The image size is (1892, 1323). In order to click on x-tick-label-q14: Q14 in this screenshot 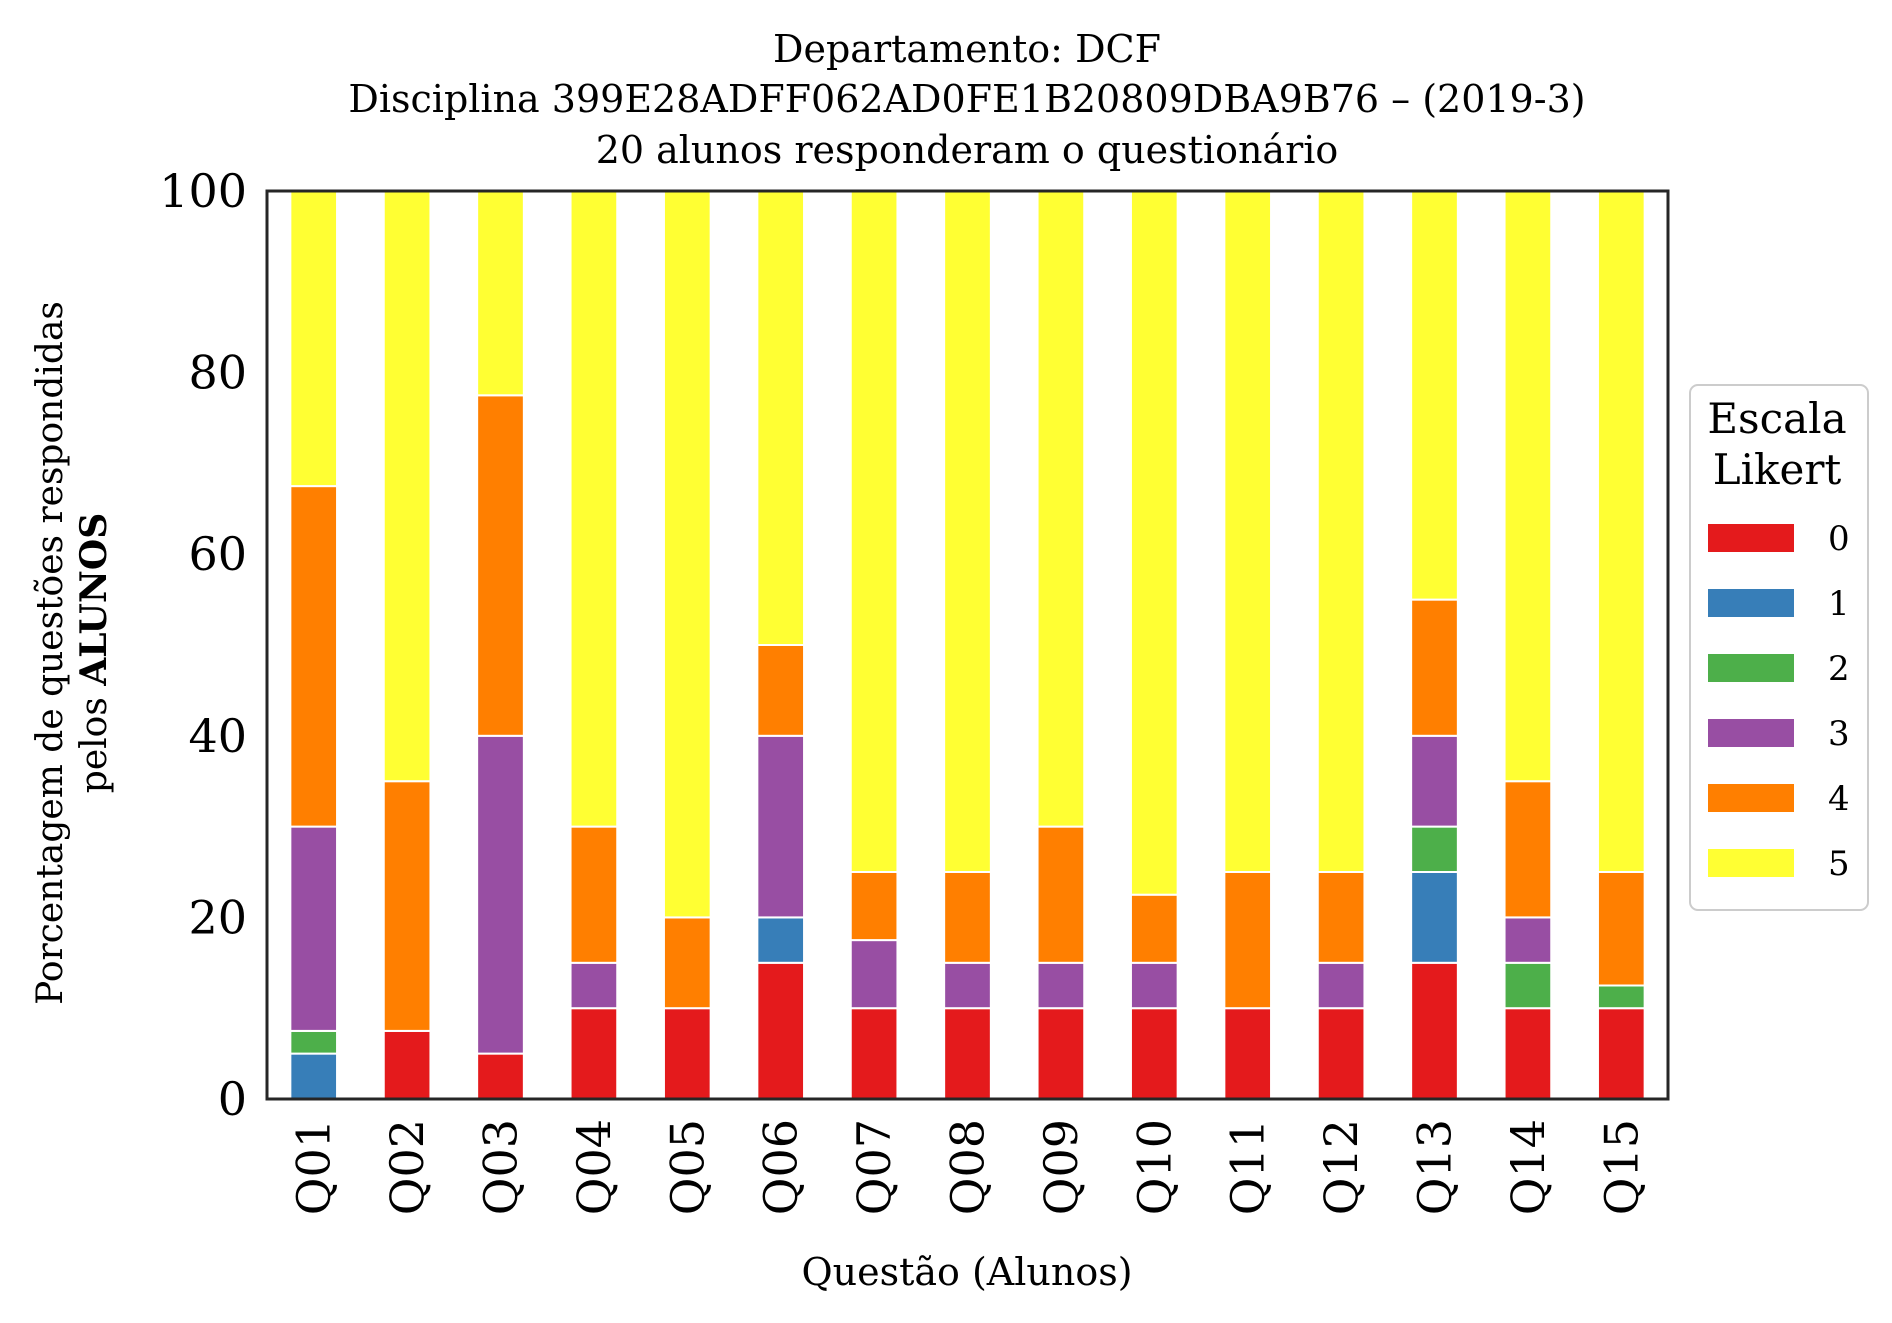, I will do `click(1528, 1167)`.